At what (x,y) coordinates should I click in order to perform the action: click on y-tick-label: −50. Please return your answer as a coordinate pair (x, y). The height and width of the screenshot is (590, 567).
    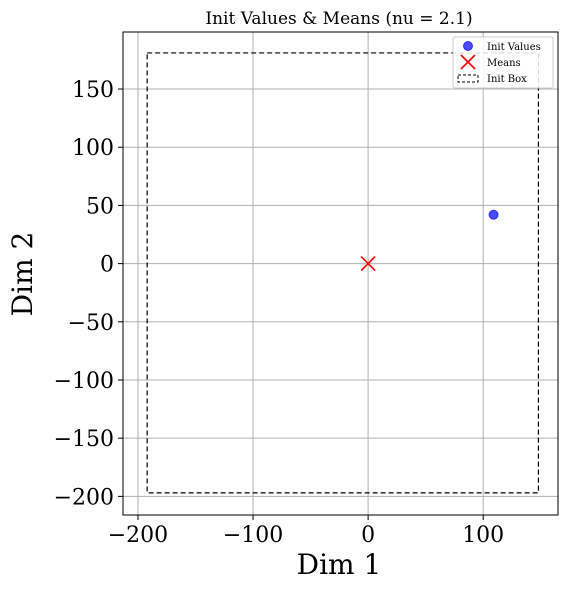
    Looking at the image, I should click on (91, 323).